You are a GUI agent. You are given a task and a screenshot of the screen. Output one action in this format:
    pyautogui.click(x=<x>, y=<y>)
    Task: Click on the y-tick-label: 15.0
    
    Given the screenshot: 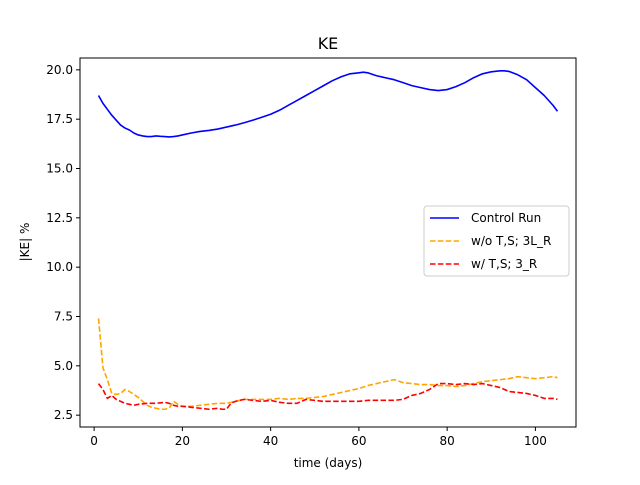 What is the action you would take?
    pyautogui.click(x=59, y=169)
    